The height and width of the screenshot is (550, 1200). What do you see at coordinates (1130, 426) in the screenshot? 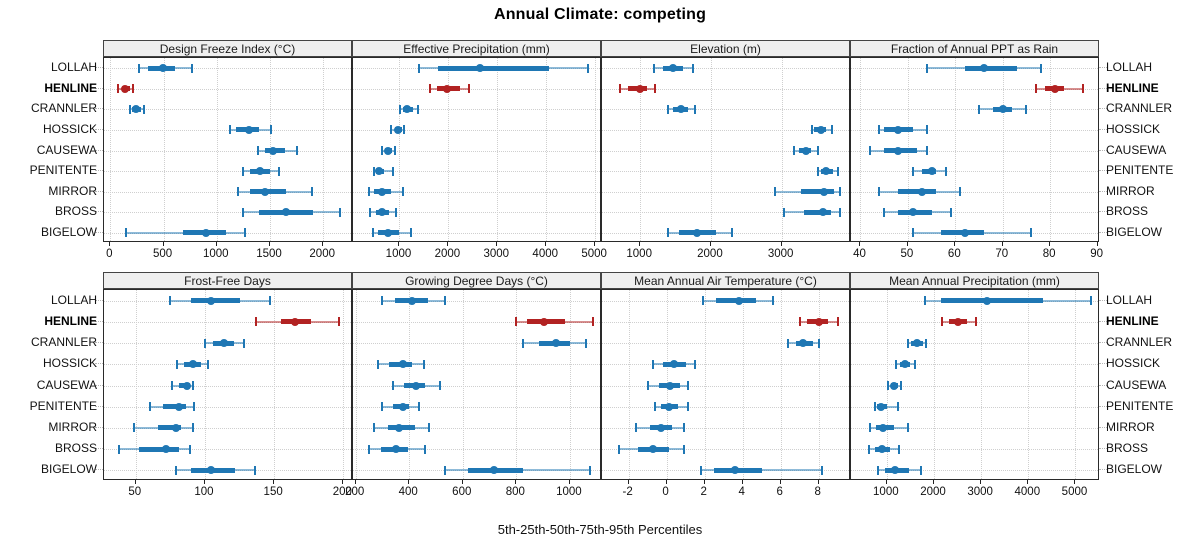
I see `site-label-right: MIRROR` at bounding box center [1130, 426].